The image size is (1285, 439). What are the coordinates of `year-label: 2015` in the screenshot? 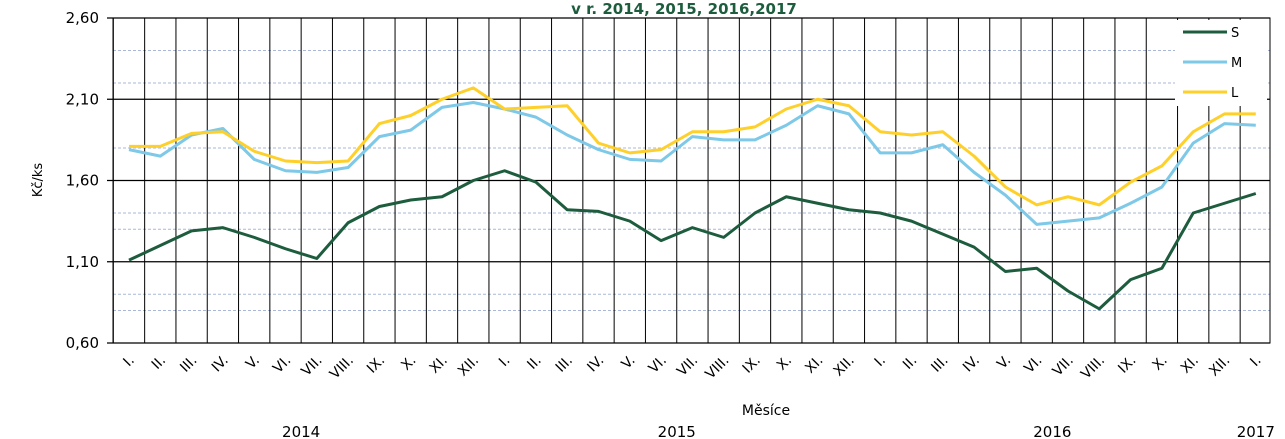 It's located at (677, 431).